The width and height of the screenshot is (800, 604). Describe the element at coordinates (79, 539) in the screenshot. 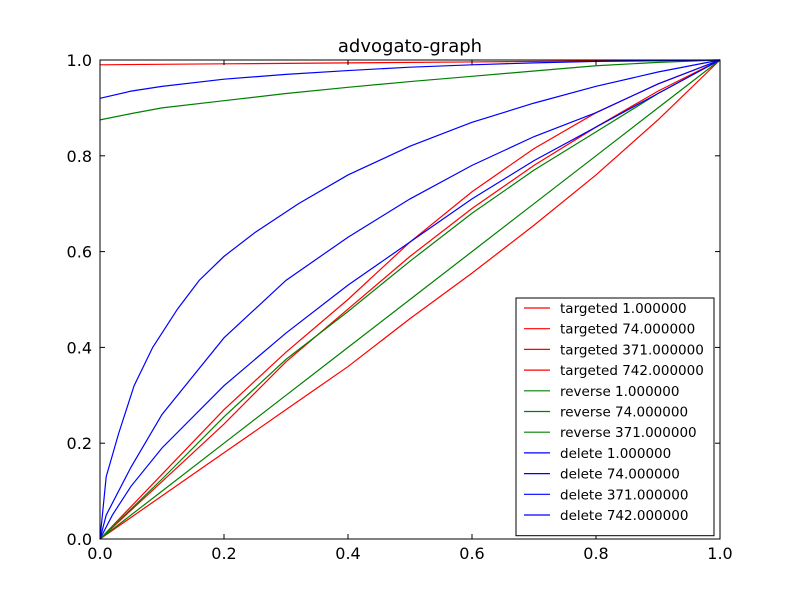

I see `y-tick-label: 0.0` at that location.